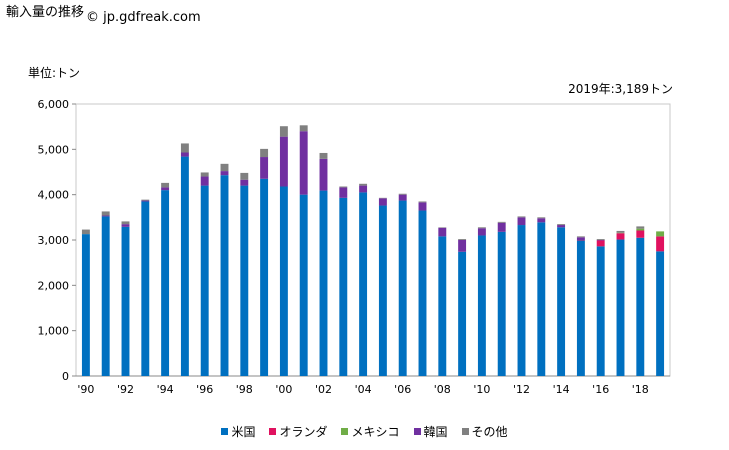  What do you see at coordinates (640, 389) in the screenshot?
I see `x-tick-label: '18` at bounding box center [640, 389].